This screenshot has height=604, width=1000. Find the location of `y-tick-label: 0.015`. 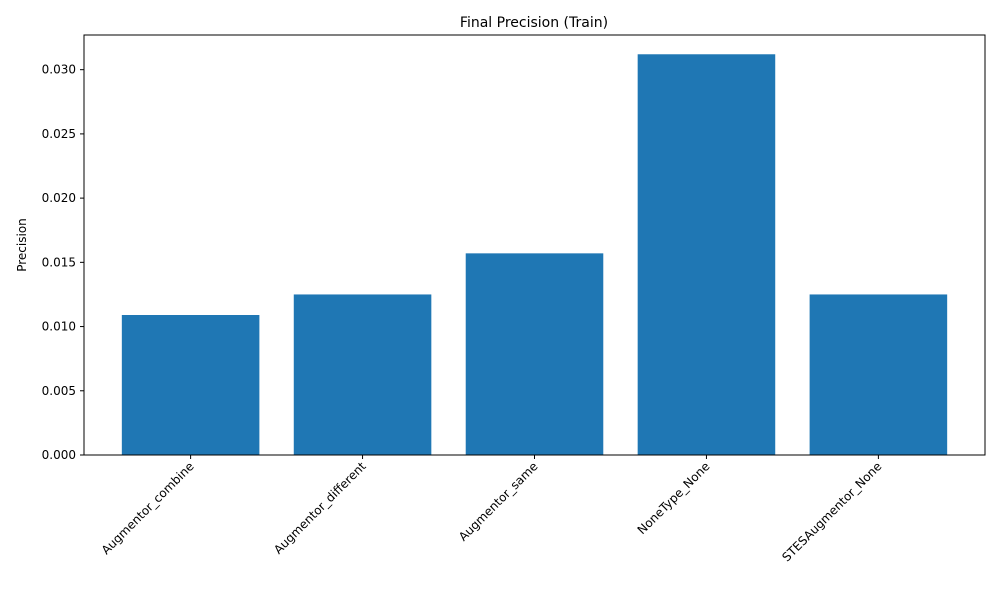

y-tick-label: 0.015 is located at coordinates (59, 262).